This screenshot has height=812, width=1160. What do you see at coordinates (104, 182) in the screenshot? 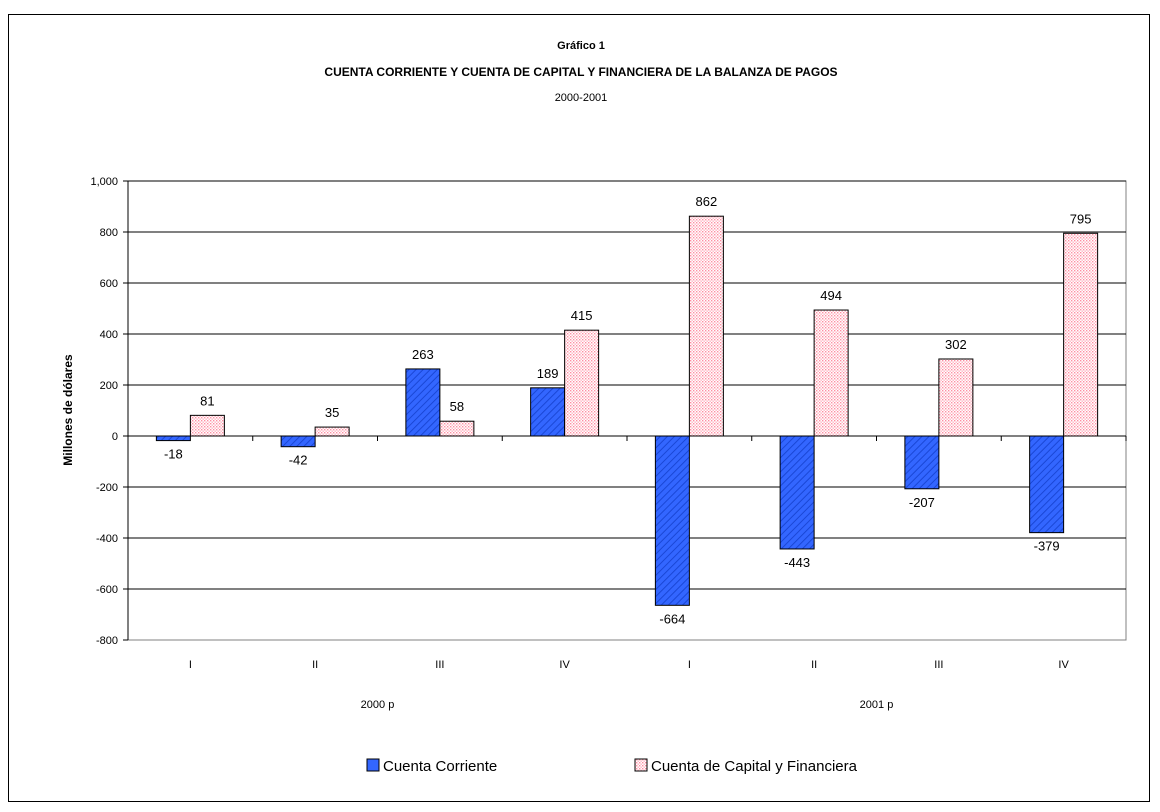
I see `y-tick-label: 1,000` at bounding box center [104, 182].